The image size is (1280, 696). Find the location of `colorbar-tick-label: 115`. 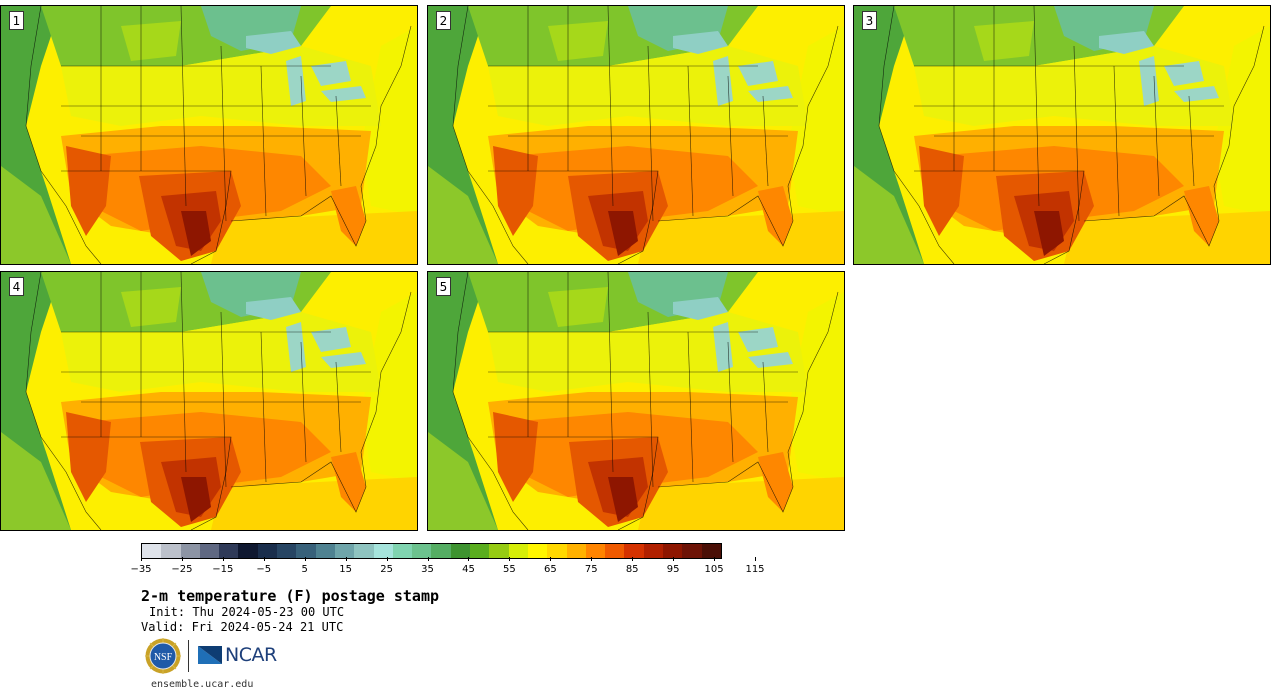

colorbar-tick-label: 115 is located at coordinates (755, 569).